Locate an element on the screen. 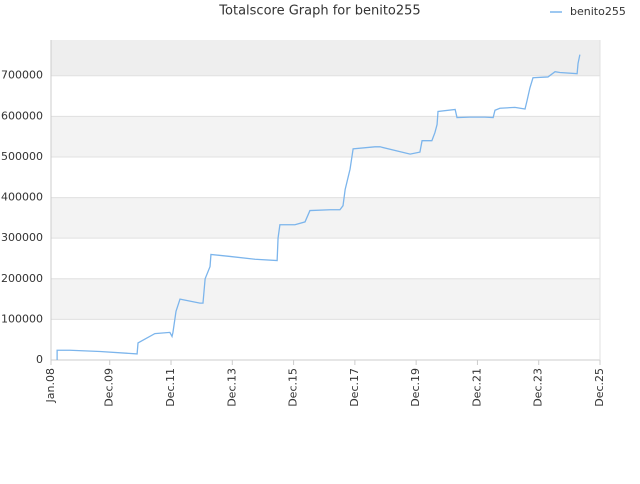  x-tick-label: Dec.11 is located at coordinates (170, 387).